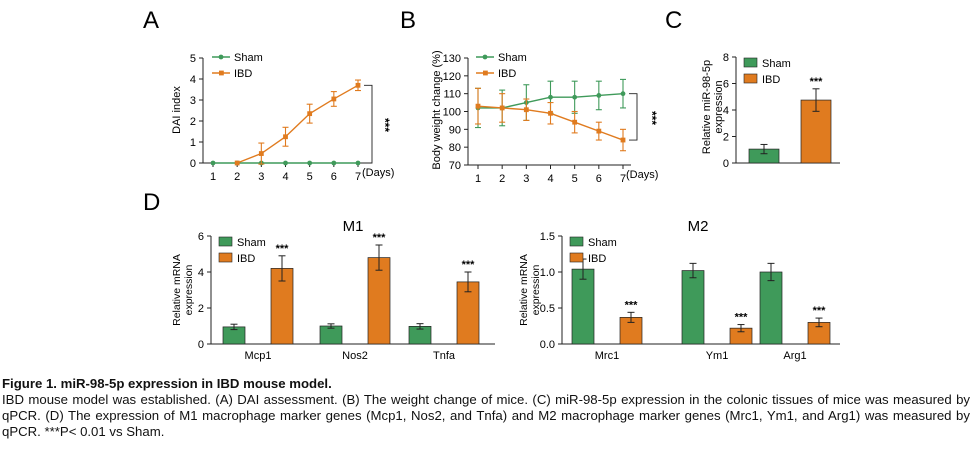  Describe the element at coordinates (408, 20) in the screenshot. I see `panel-b-letter: B` at that location.